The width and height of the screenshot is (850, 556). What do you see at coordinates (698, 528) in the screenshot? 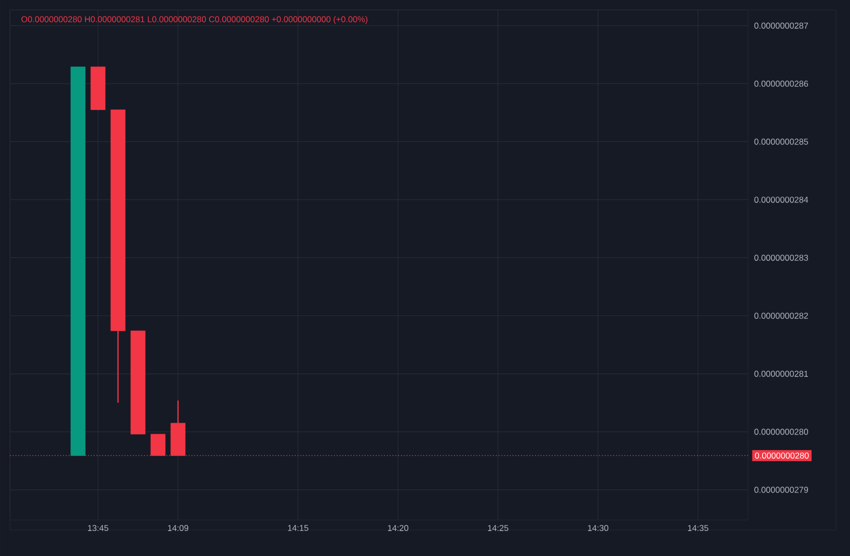
I see `x-tick-label: 14:35` at bounding box center [698, 528].